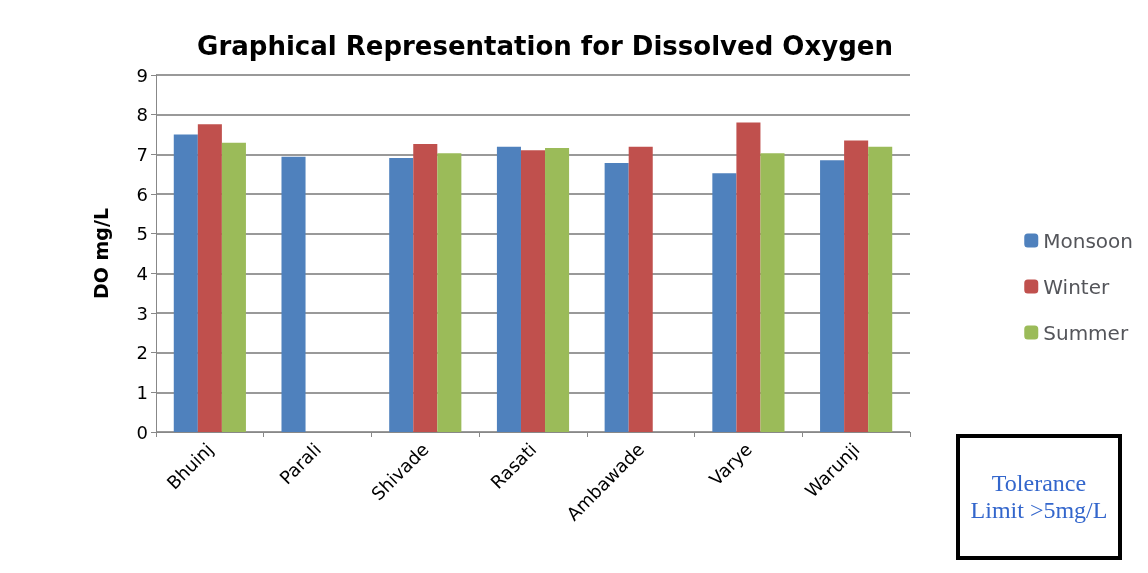 The image size is (1148, 573). I want to click on legend-label: Monsoon, so click(1088, 240).